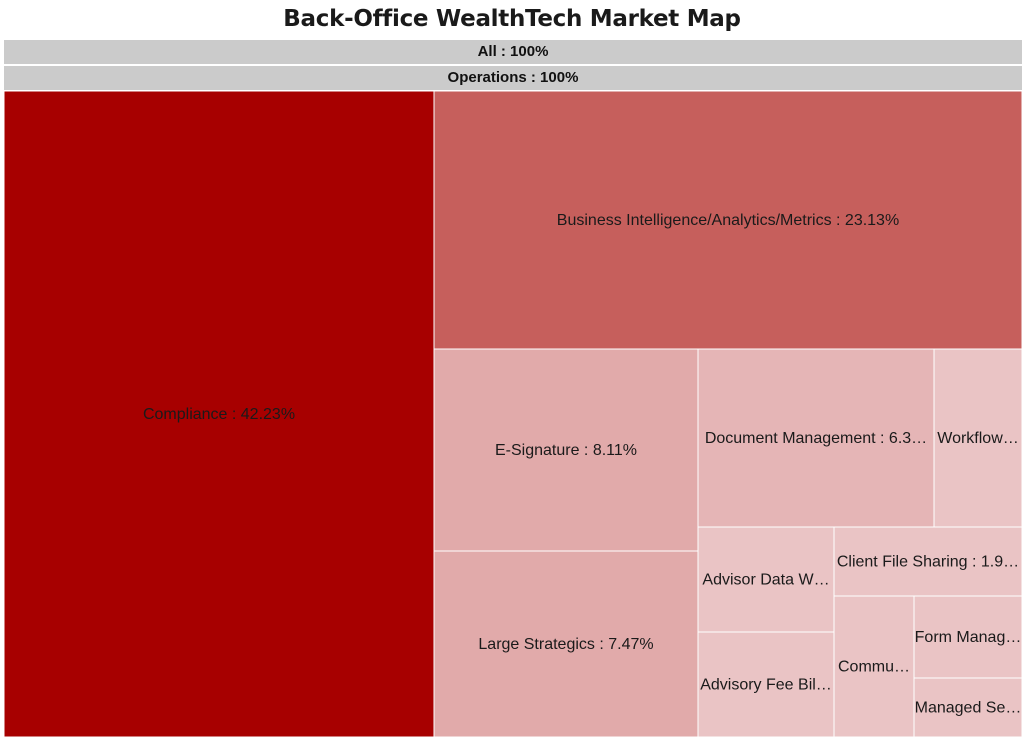 The image size is (1024, 737). I want to click on tile-rect-workflow, so click(978, 438).